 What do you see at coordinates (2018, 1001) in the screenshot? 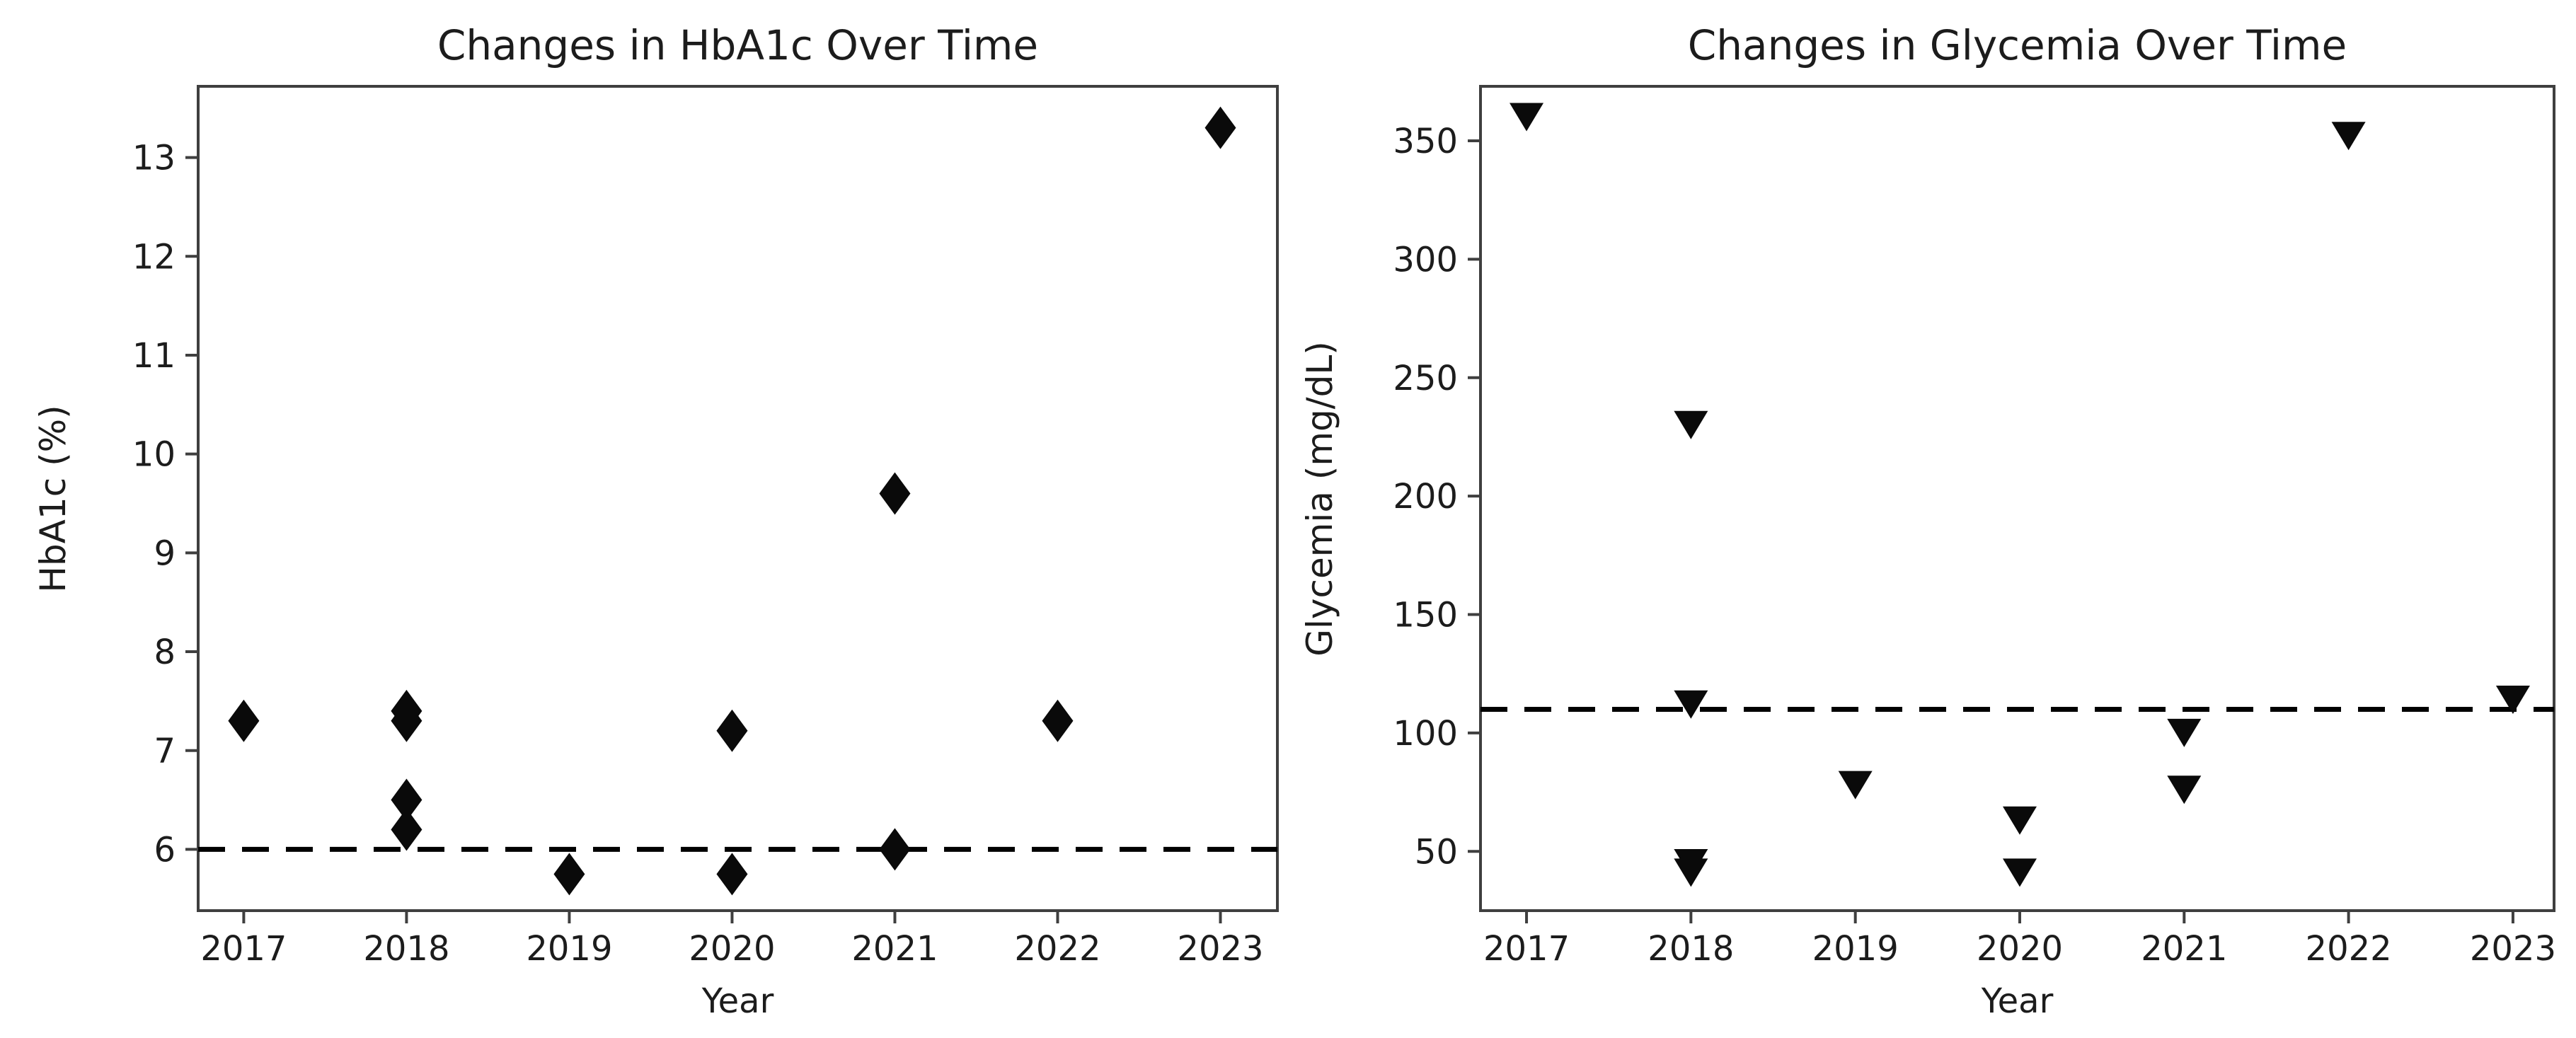
I see `x-axis-label-year-right: Year` at bounding box center [2018, 1001].